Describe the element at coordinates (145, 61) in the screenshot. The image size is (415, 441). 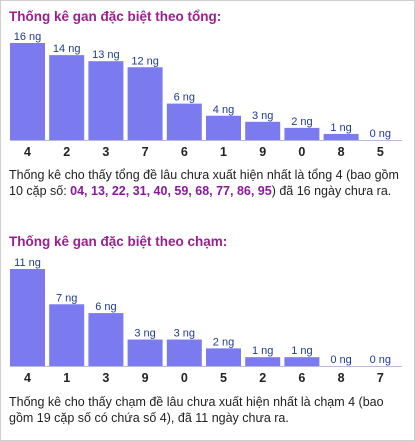
I see `sum-value-label: 12 ng` at that location.